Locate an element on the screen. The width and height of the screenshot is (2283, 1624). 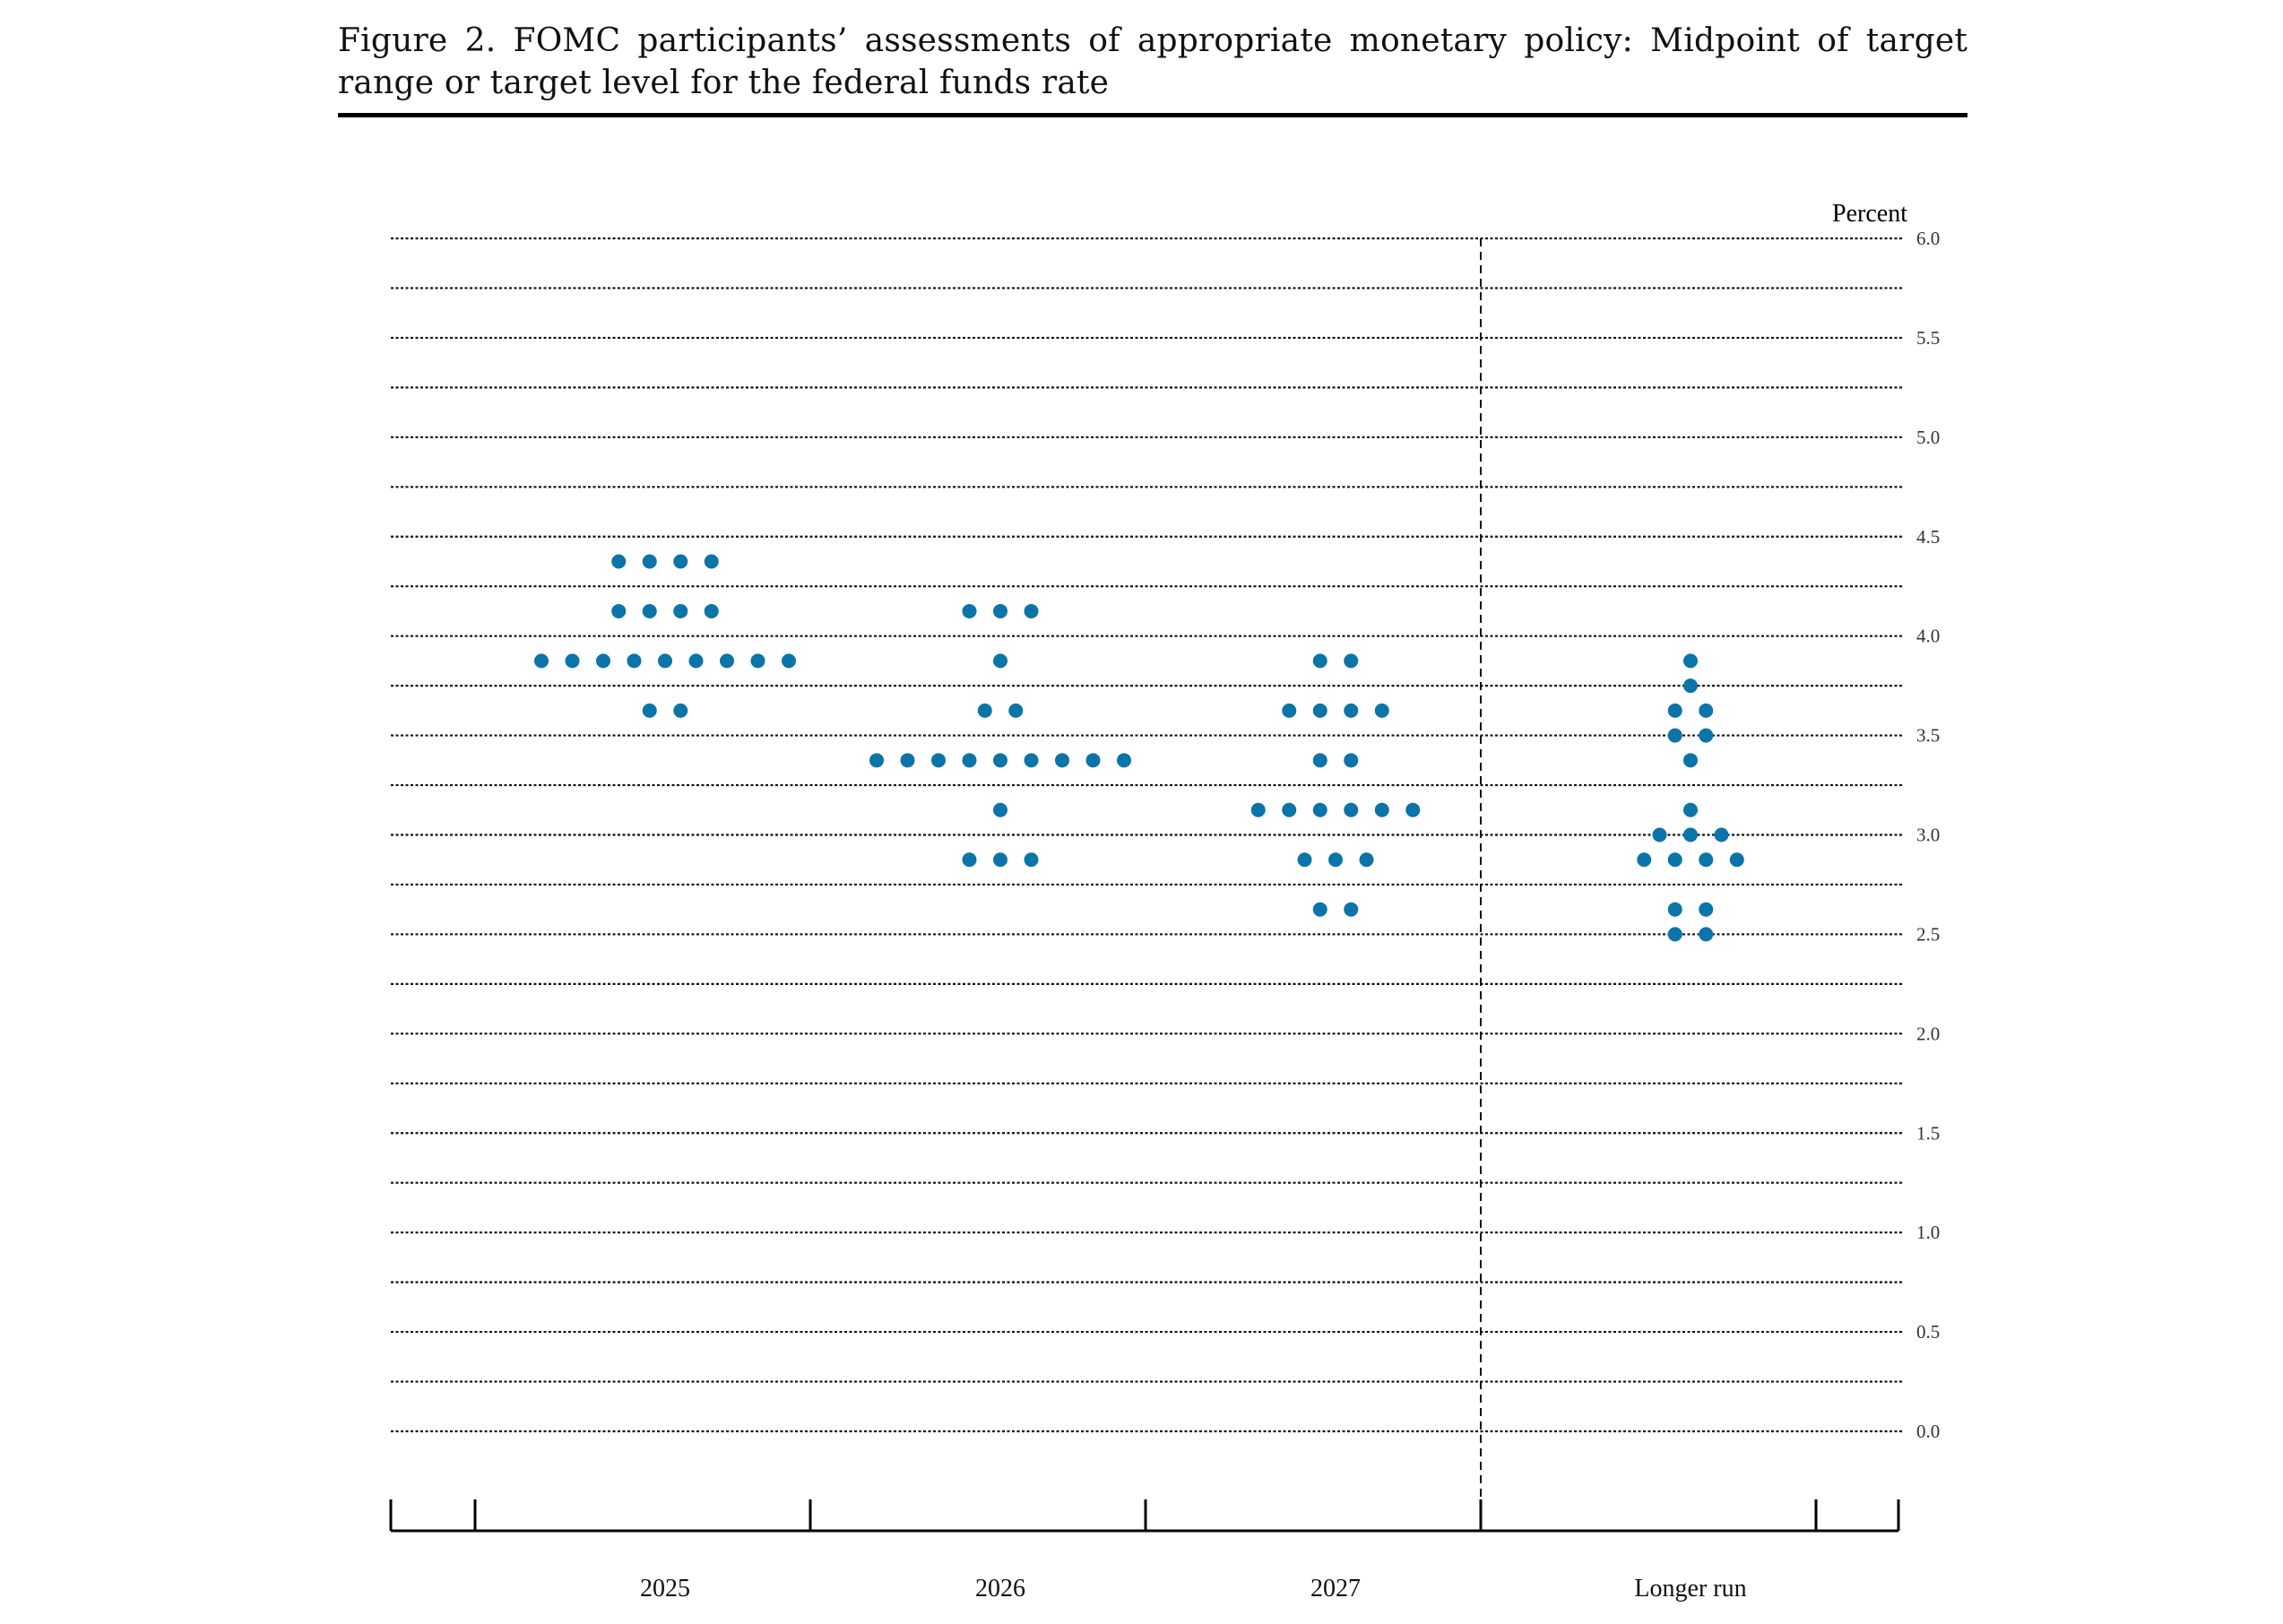
y-tick-labels: 0.0 0.5 1.0 1.5 2.0 2.5 3.0 3.5 4.0 4.5 5.0 5.5 6.0 is located at coordinates (1928, 835).